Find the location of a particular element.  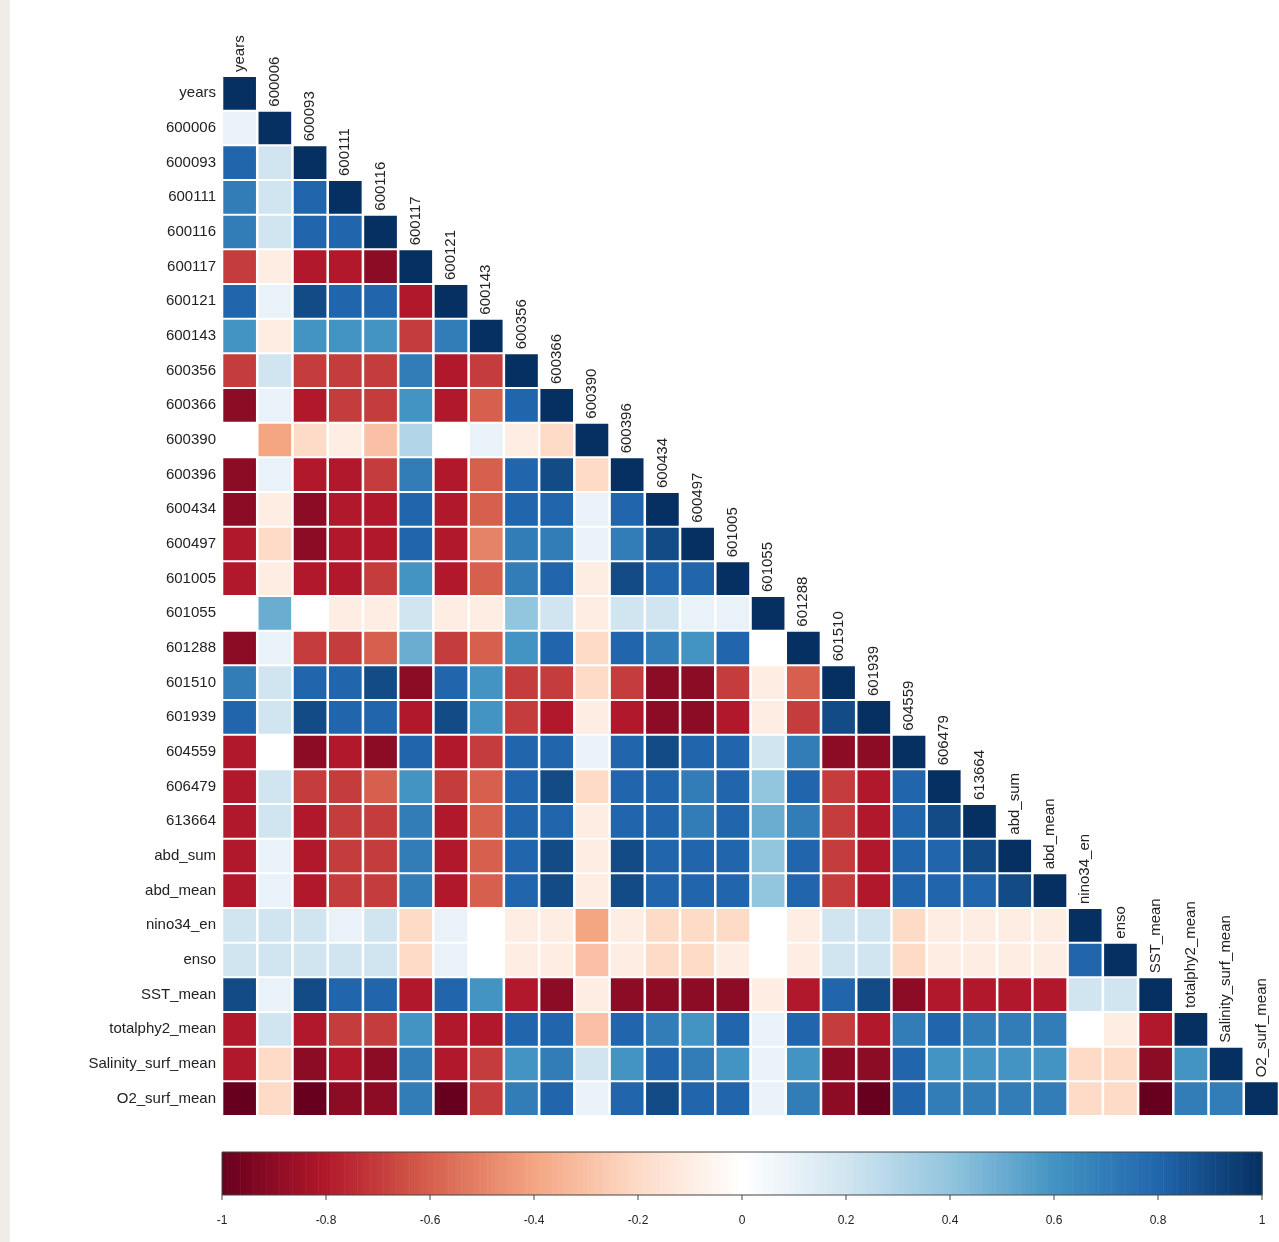

color-bar-label: -1 is located at coordinates (222, 1220).